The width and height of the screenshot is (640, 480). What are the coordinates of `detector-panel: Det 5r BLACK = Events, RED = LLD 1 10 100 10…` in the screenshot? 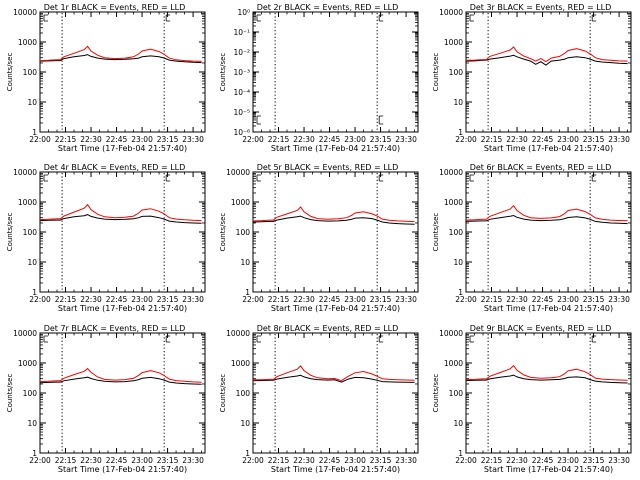 It's located at (319, 238).